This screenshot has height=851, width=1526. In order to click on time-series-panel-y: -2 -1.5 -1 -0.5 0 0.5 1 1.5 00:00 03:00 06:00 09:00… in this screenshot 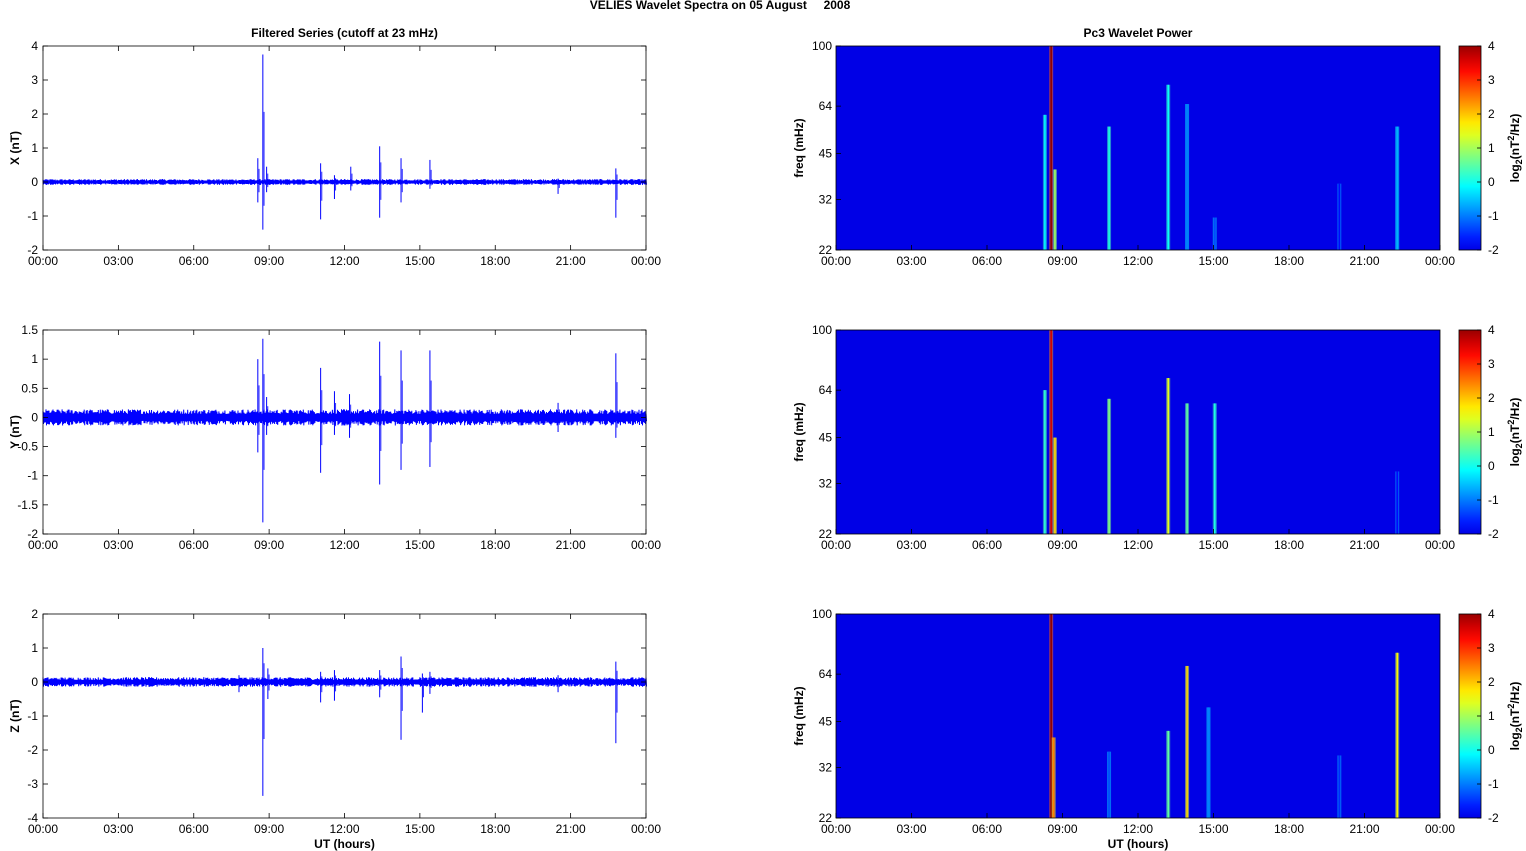, I will do `click(334, 437)`.